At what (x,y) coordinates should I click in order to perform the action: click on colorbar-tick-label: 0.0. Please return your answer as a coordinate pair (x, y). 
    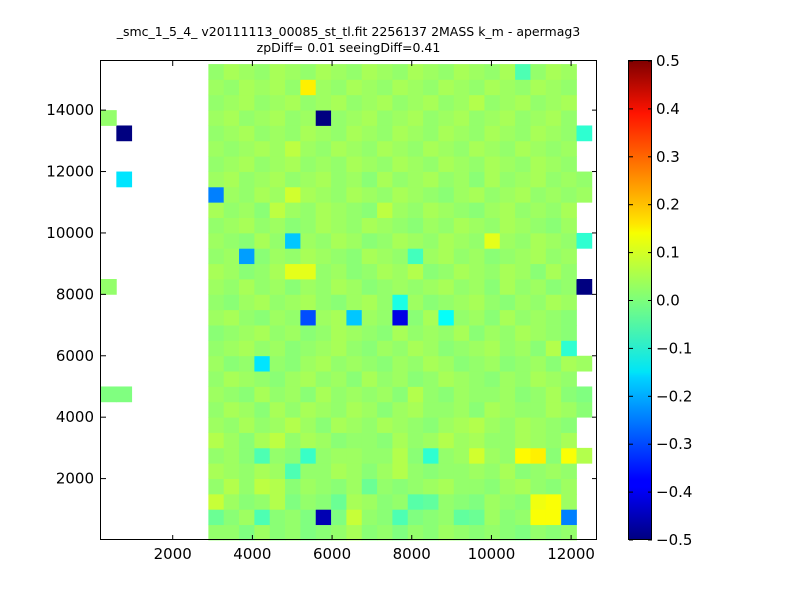
    Looking at the image, I should click on (668, 301).